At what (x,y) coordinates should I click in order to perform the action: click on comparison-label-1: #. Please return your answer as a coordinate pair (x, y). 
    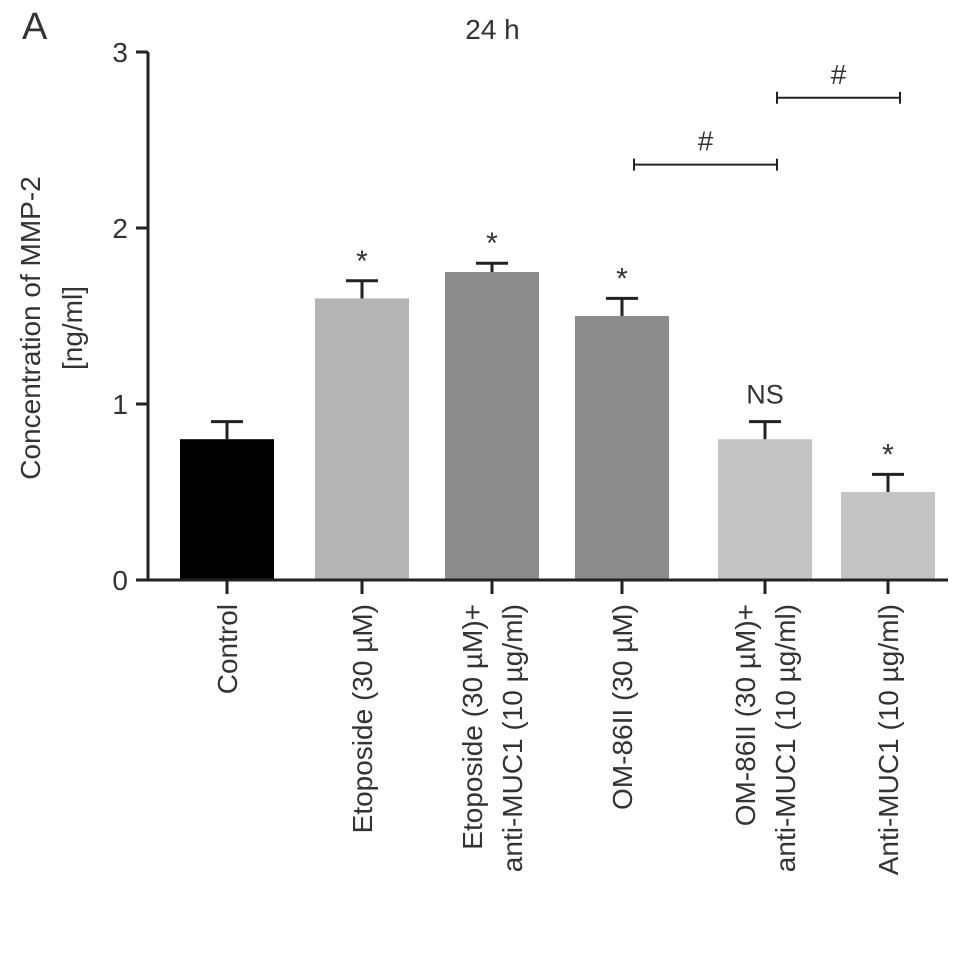
    Looking at the image, I should click on (839, 74).